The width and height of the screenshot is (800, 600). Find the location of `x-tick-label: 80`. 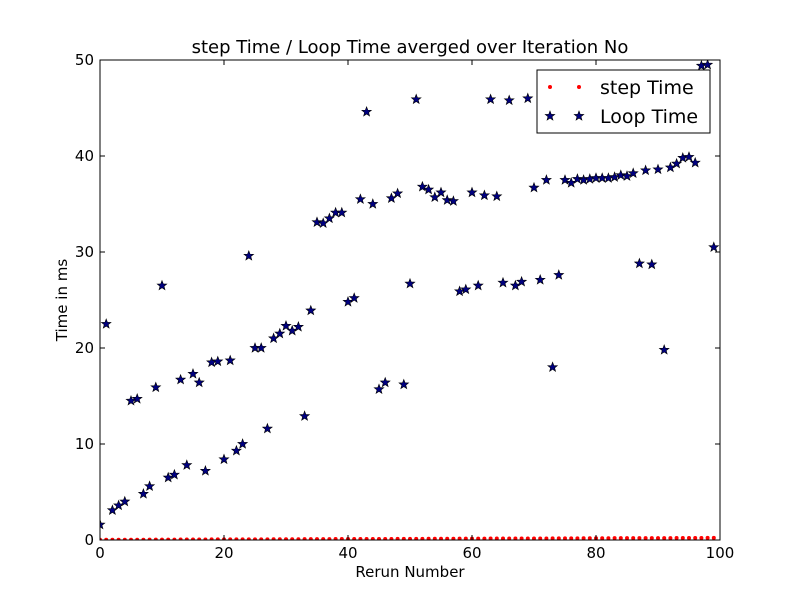

x-tick-label: 80 is located at coordinates (595, 553).